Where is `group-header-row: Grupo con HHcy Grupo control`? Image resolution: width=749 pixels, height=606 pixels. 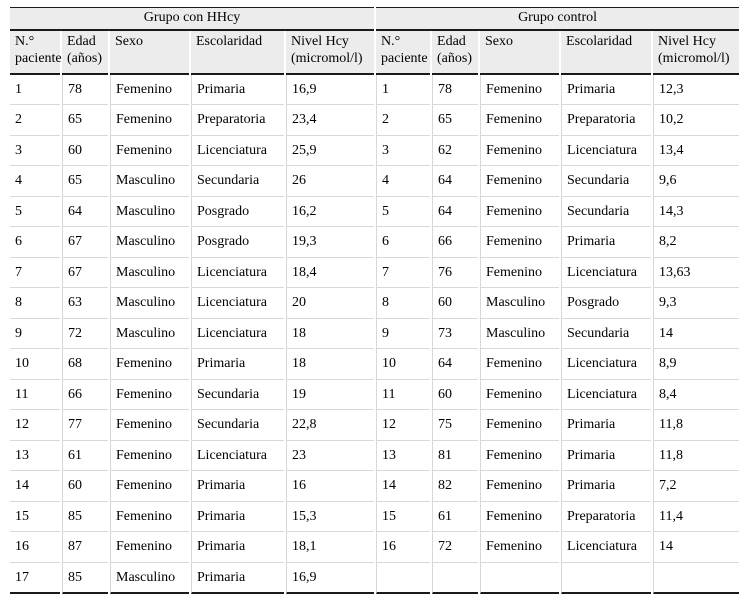 group-header-row: Grupo con HHcy Grupo control is located at coordinates (375, 19).